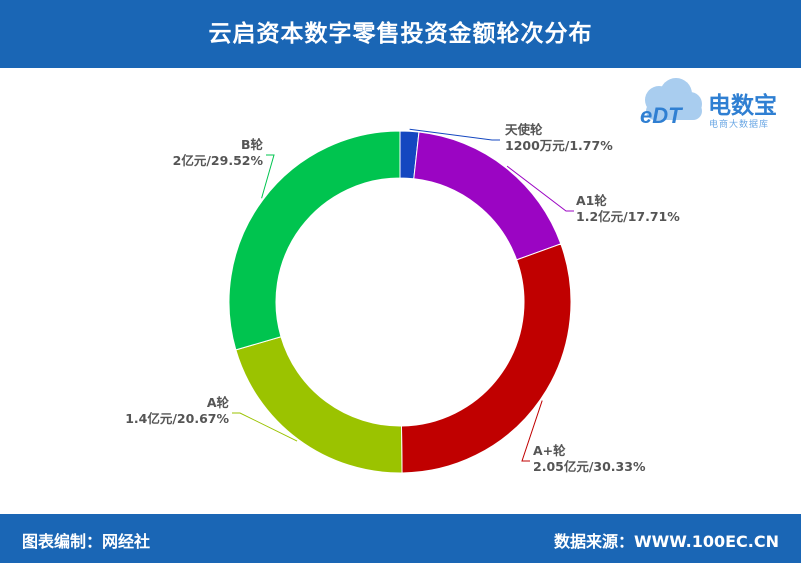 This screenshot has height=563, width=801. What do you see at coordinates (218, 402) in the screenshot?
I see `slice-name-label: A轮` at bounding box center [218, 402].